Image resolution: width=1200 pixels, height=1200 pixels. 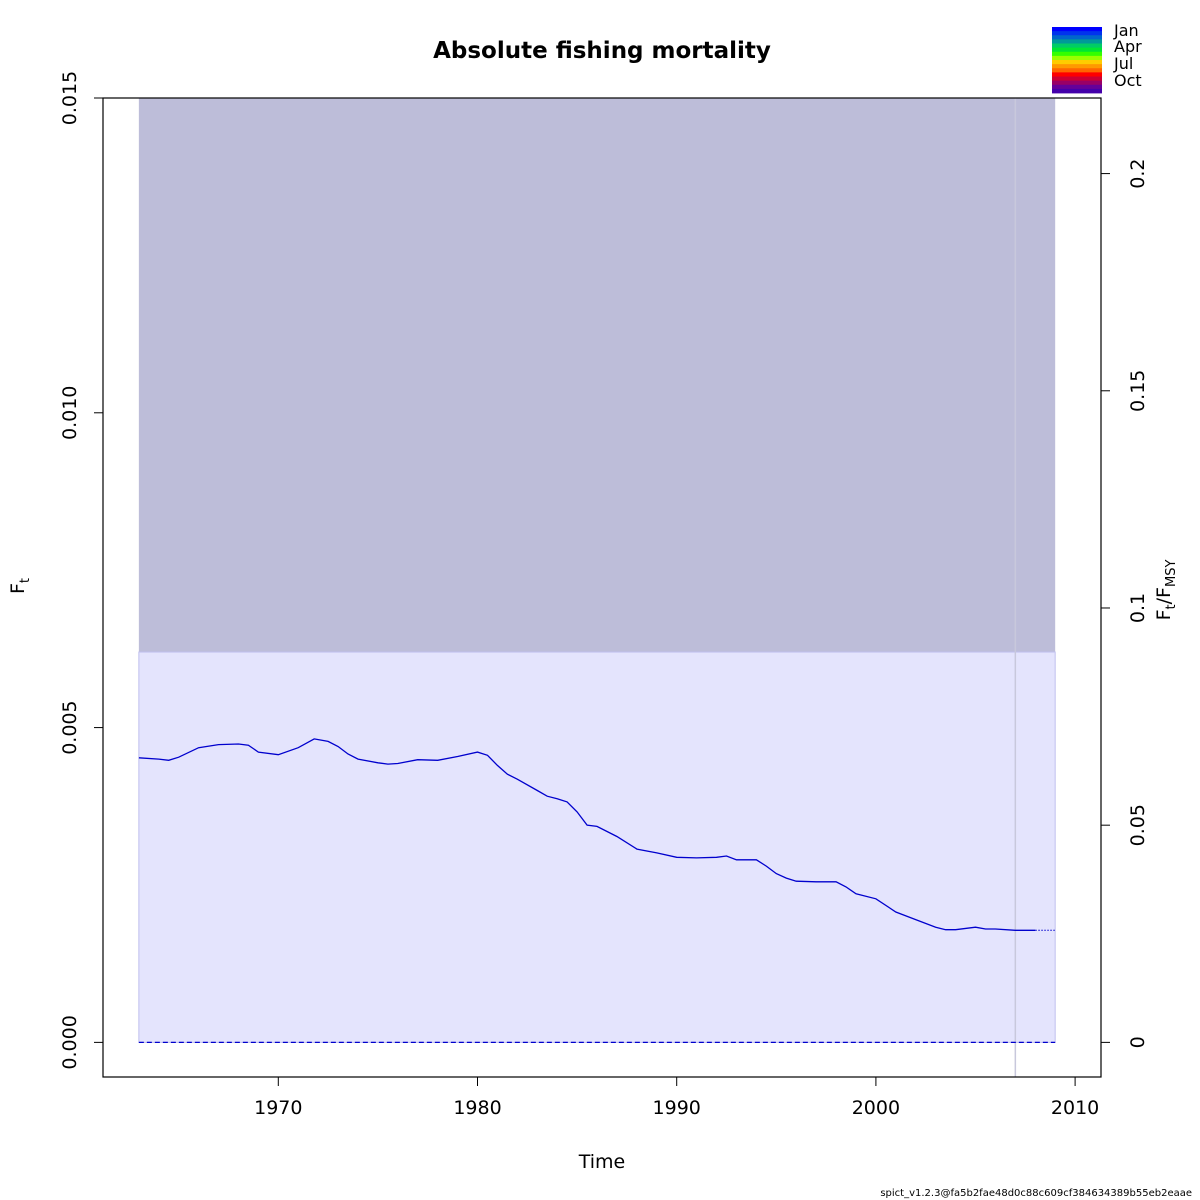 What do you see at coordinates (876, 1108) in the screenshot?
I see `x-tick-label: 2000` at bounding box center [876, 1108].